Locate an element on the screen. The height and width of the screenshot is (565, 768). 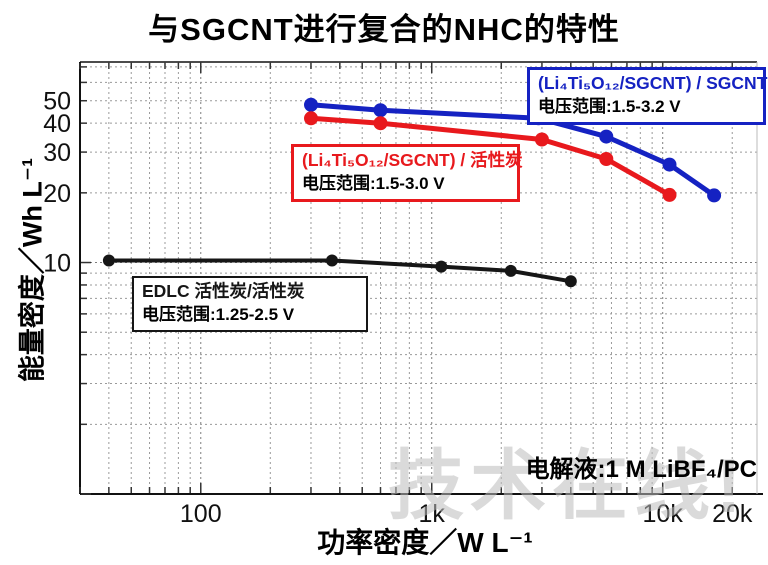
chart-title: 与SGCNT进行复合的NHC的特性 is located at coordinates (384, 29).